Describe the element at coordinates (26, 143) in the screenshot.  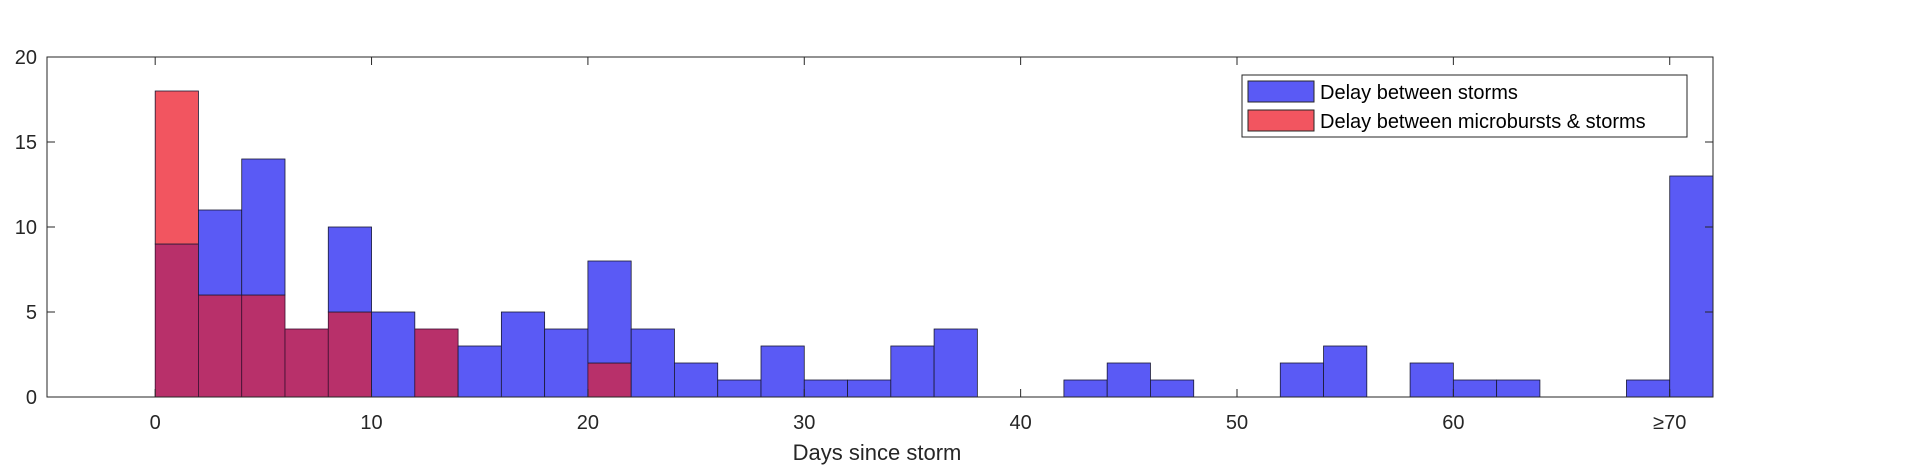
I see `y-tick-label: 15` at that location.